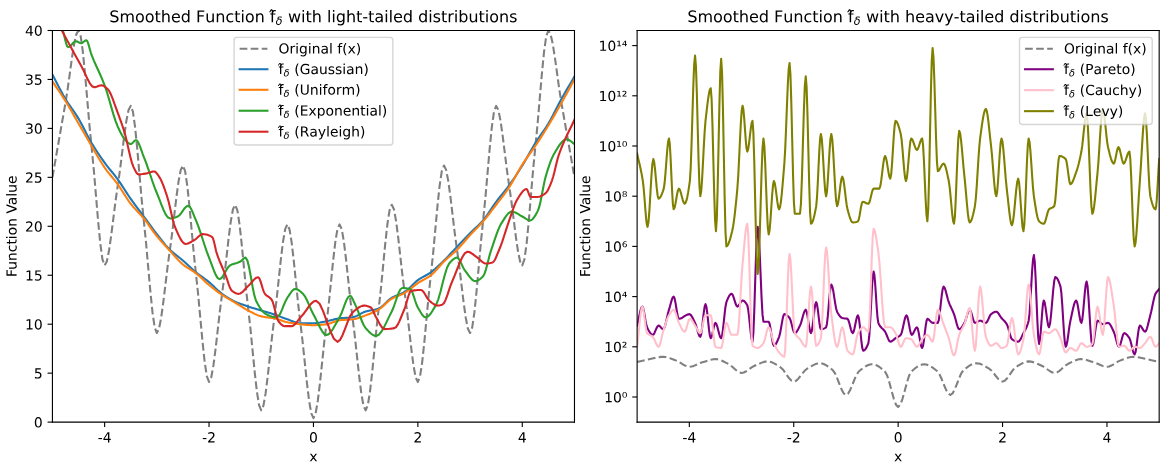 This screenshot has height=469, width=1165. Describe the element at coordinates (898, 17) in the screenshot. I see `chart-title: Smoothed Function f̂$_{δ}$ with heavy-tailed distributions` at that location.